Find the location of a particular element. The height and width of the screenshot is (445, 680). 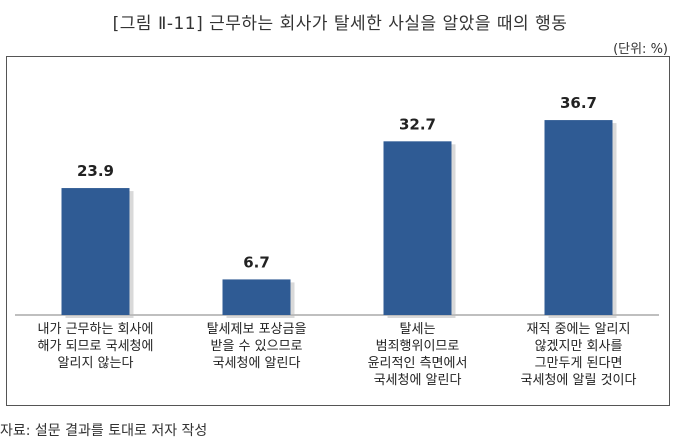

category-label-line: 탈세제보 포상금을 is located at coordinates (257, 329).